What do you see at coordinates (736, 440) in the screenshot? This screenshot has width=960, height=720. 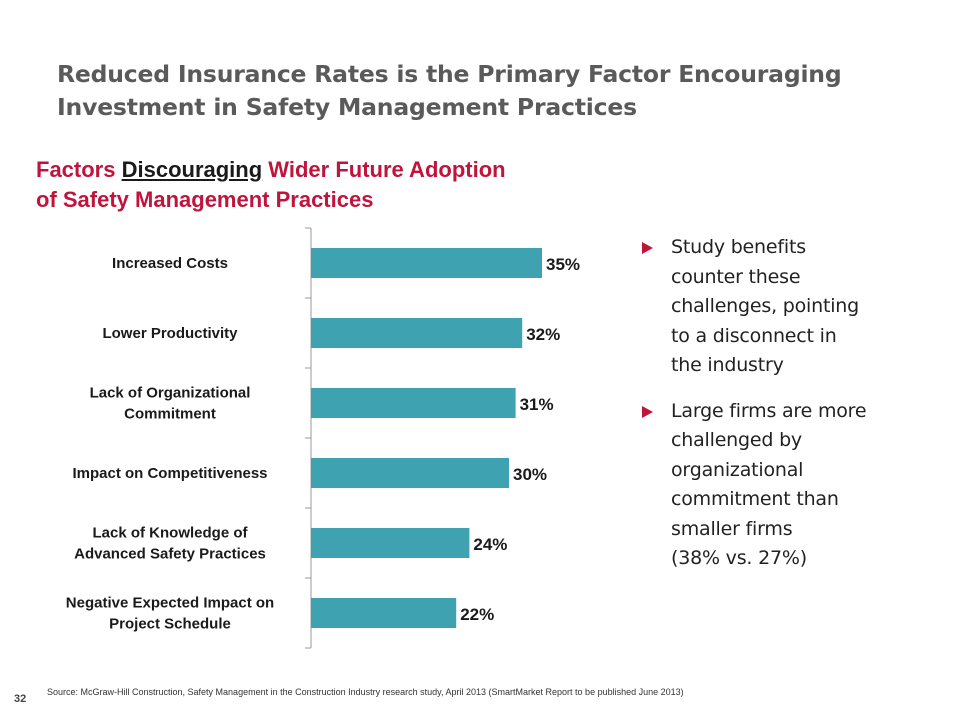 I see `bullet-line: challenged by` at bounding box center [736, 440].